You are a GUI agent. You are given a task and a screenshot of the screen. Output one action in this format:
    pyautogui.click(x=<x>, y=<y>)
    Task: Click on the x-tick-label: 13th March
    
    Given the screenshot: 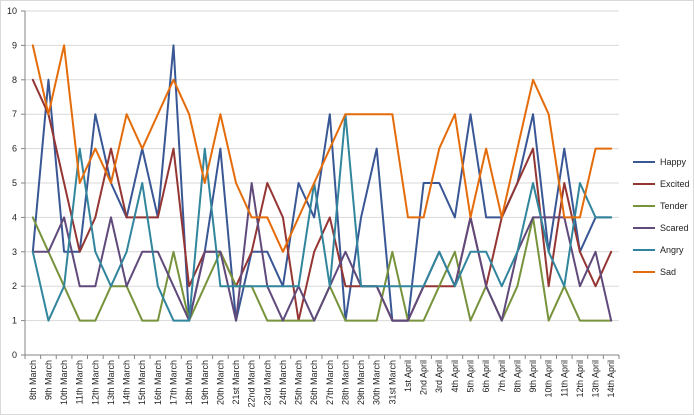 What is the action you would take?
    pyautogui.click(x=111, y=382)
    